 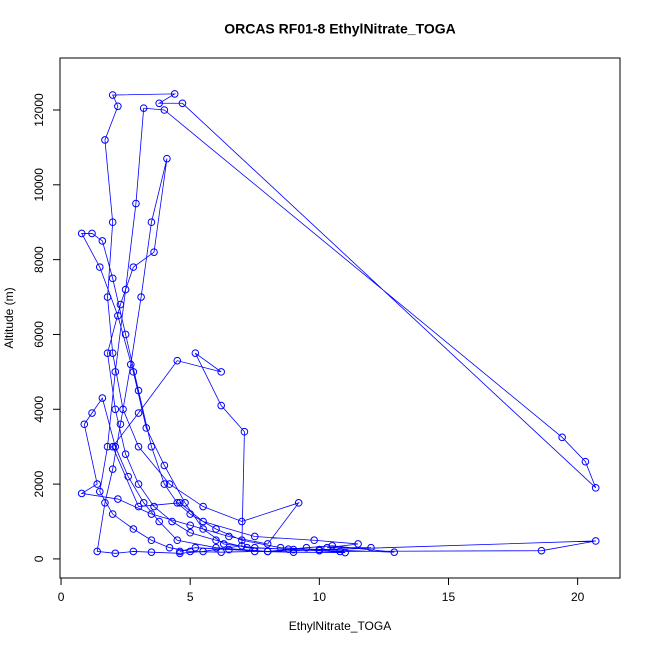 I want to click on y-tick-label: 10000, so click(x=39, y=185).